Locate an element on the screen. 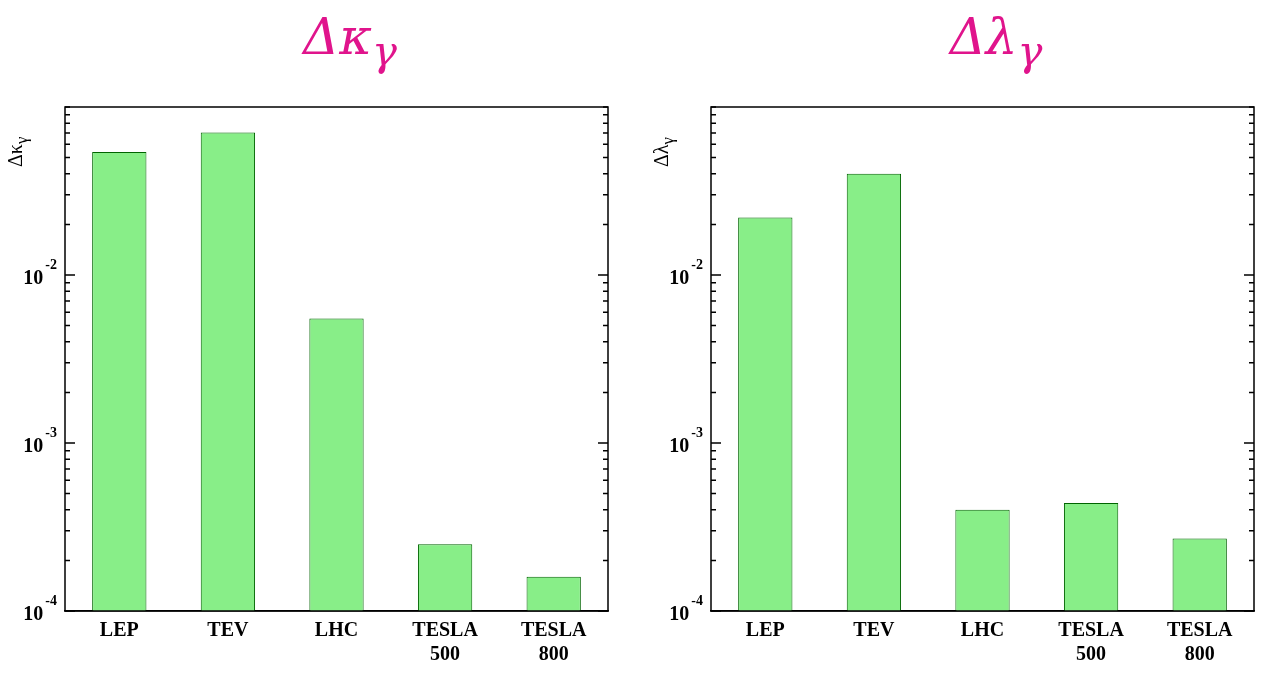  chart-title: Δκ$_{γ}$ is located at coordinates (349, 41).